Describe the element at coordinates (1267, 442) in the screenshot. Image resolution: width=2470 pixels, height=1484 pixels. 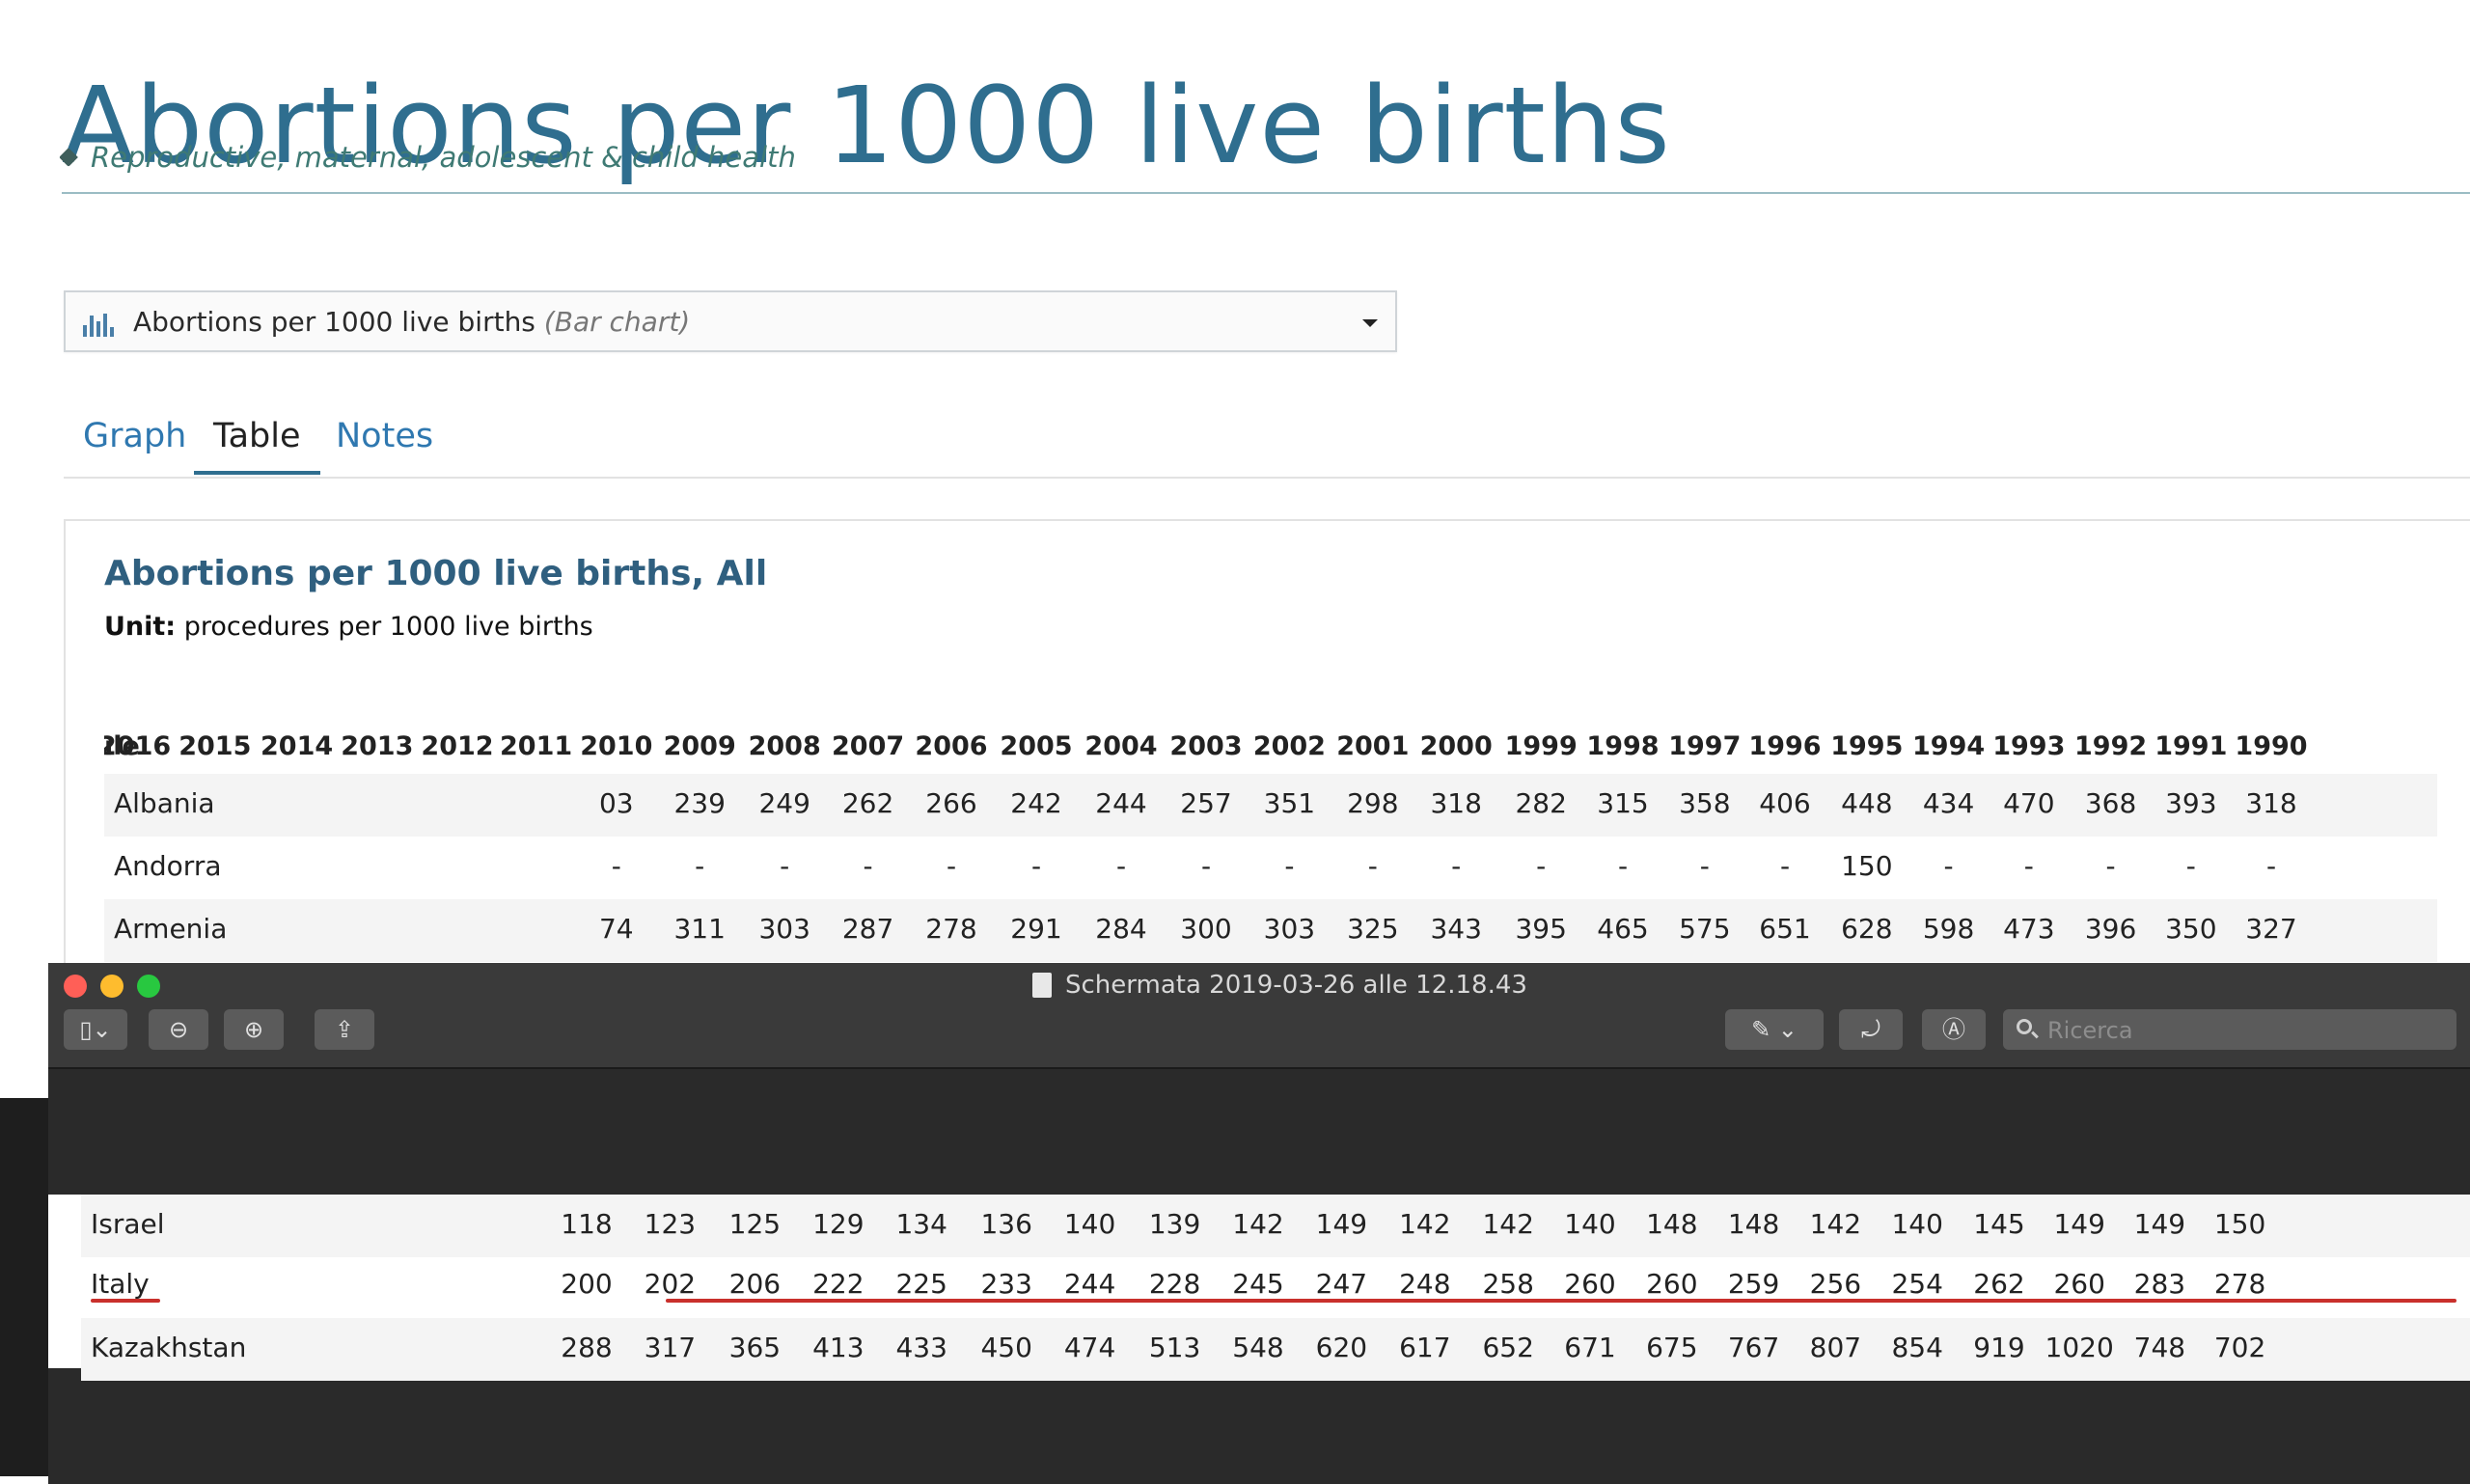
I see `view-tabs: Graph Table Notes` at that location.